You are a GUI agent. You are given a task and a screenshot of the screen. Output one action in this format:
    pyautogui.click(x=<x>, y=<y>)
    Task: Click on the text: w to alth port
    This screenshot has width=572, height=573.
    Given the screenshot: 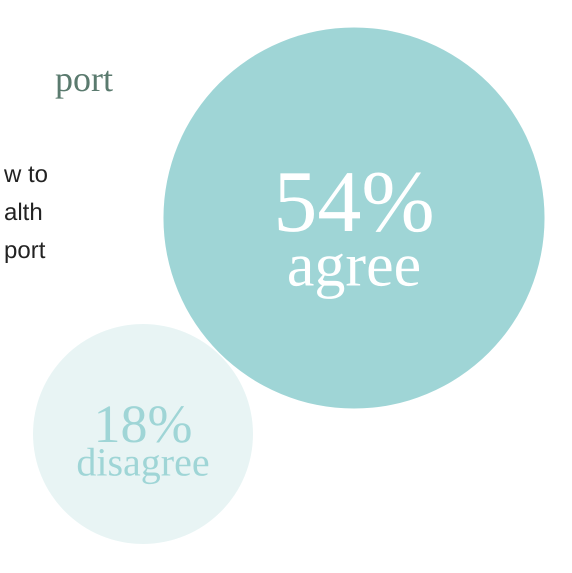 What is the action you would take?
    pyautogui.click(x=25, y=212)
    